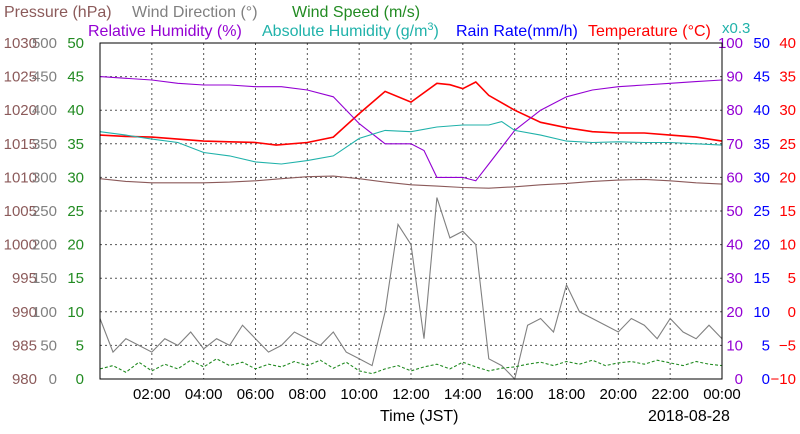 The image size is (800, 434). Describe the element at coordinates (619, 394) in the screenshot. I see `x-tick-label: 20:00` at that location.